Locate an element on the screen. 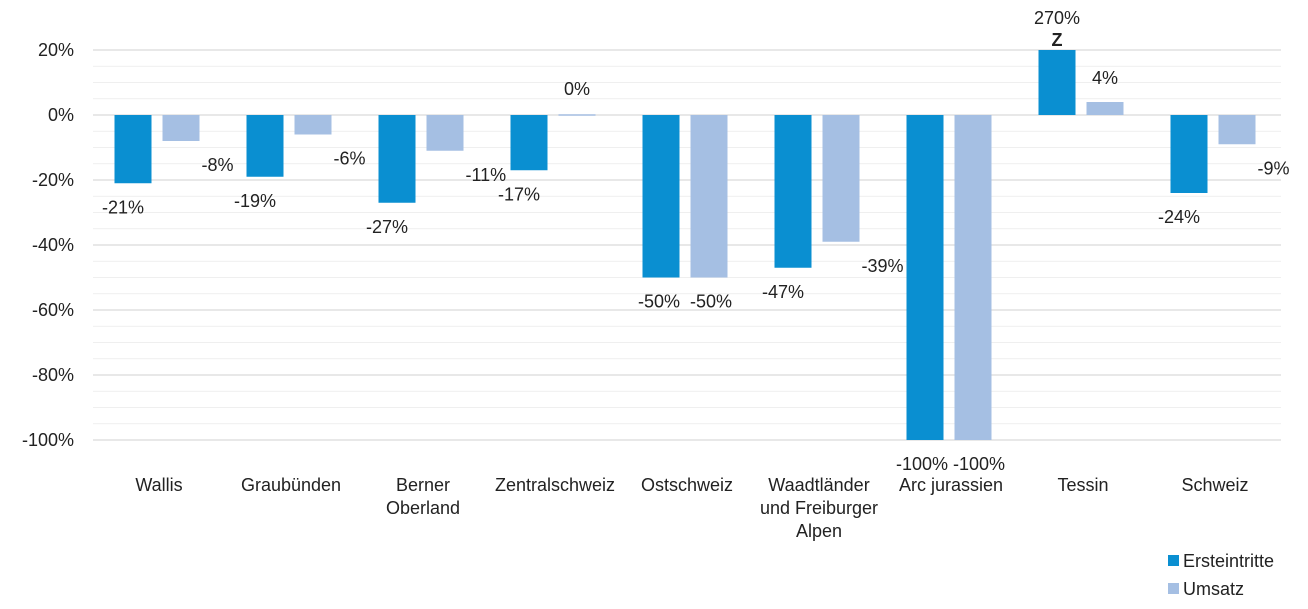 The height and width of the screenshot is (609, 1308). data-label: -21% is located at coordinates (123, 207).